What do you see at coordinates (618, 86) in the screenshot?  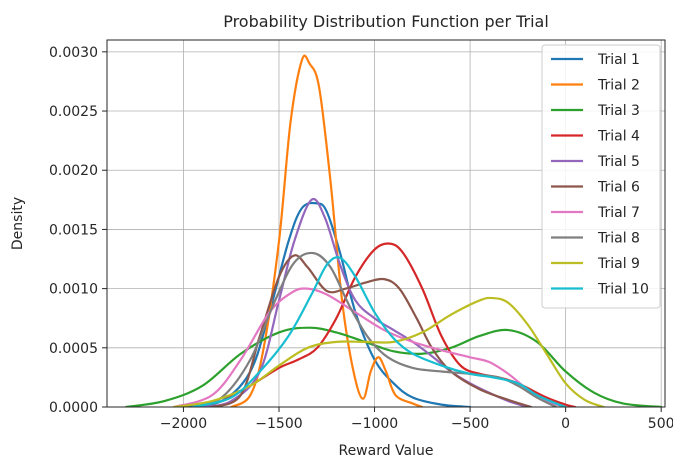 I see `legend-label-trial-2: Trial 2` at bounding box center [618, 86].